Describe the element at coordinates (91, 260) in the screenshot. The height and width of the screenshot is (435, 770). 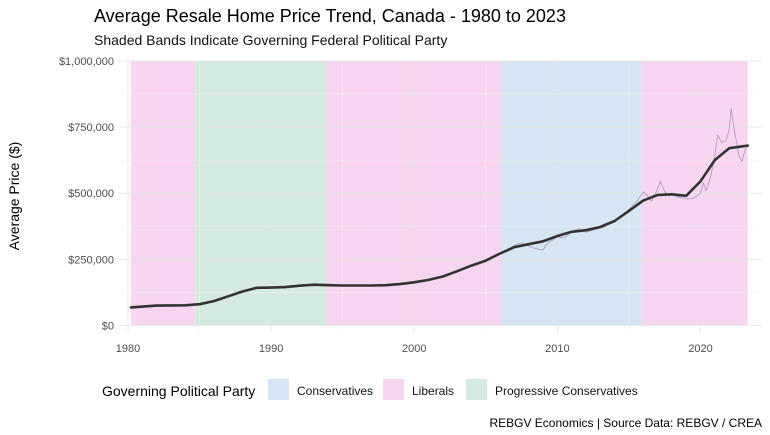
I see `y-tick-label: $250,000` at that location.